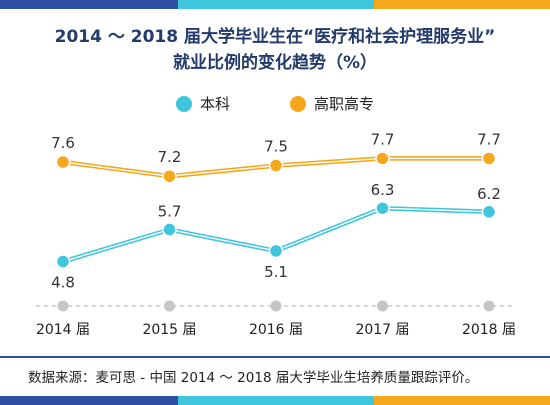 The width and height of the screenshot is (550, 405). I want to click on chart-title-line-1: 2014 ～ 2018 届大学毕业生在“医疗和社会护理服务业”, so click(275, 37).